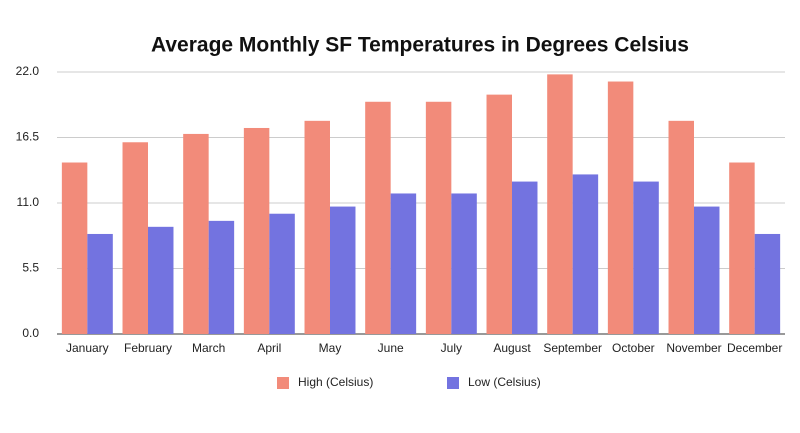  What do you see at coordinates (391, 348) in the screenshot?
I see `x-tick-label: June` at bounding box center [391, 348].